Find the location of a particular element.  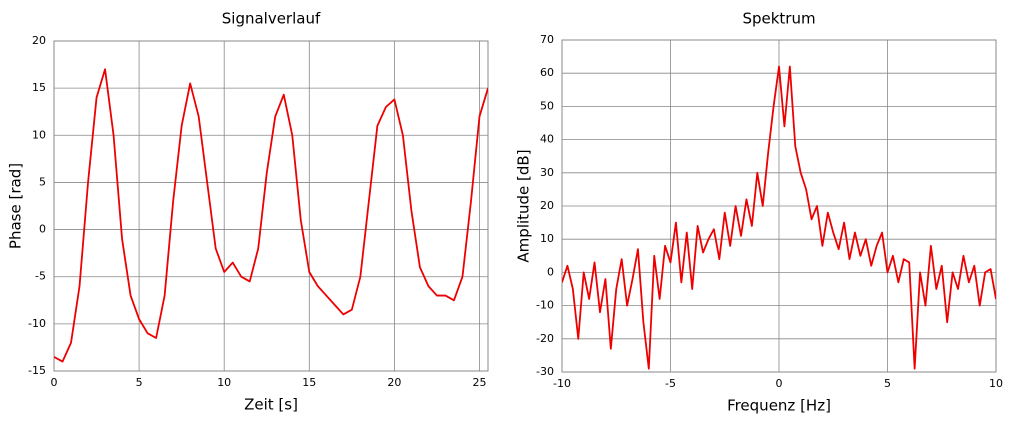

x-tick-label: 20 is located at coordinates (394, 382).